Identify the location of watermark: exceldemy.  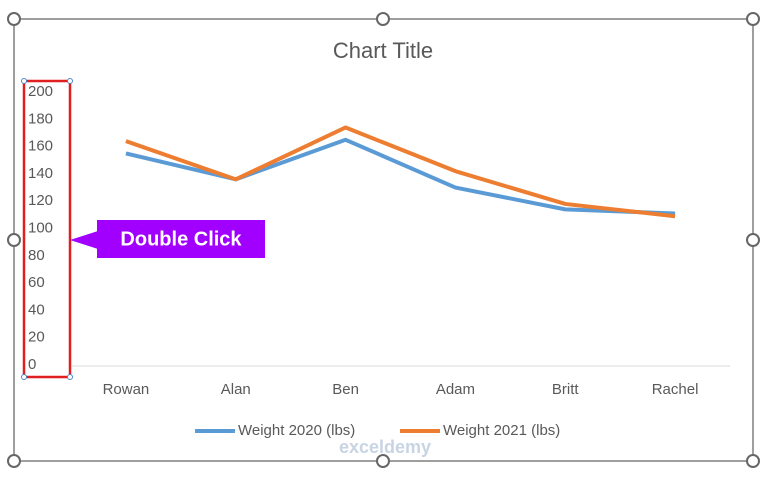
(385, 447).